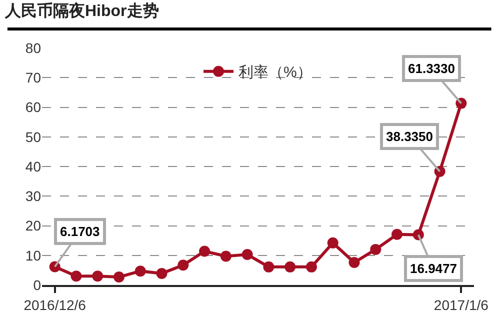 This screenshot has width=500, height=325. Describe the element at coordinates (80, 231) in the screenshot. I see `data-label: 6.1703` at that location.